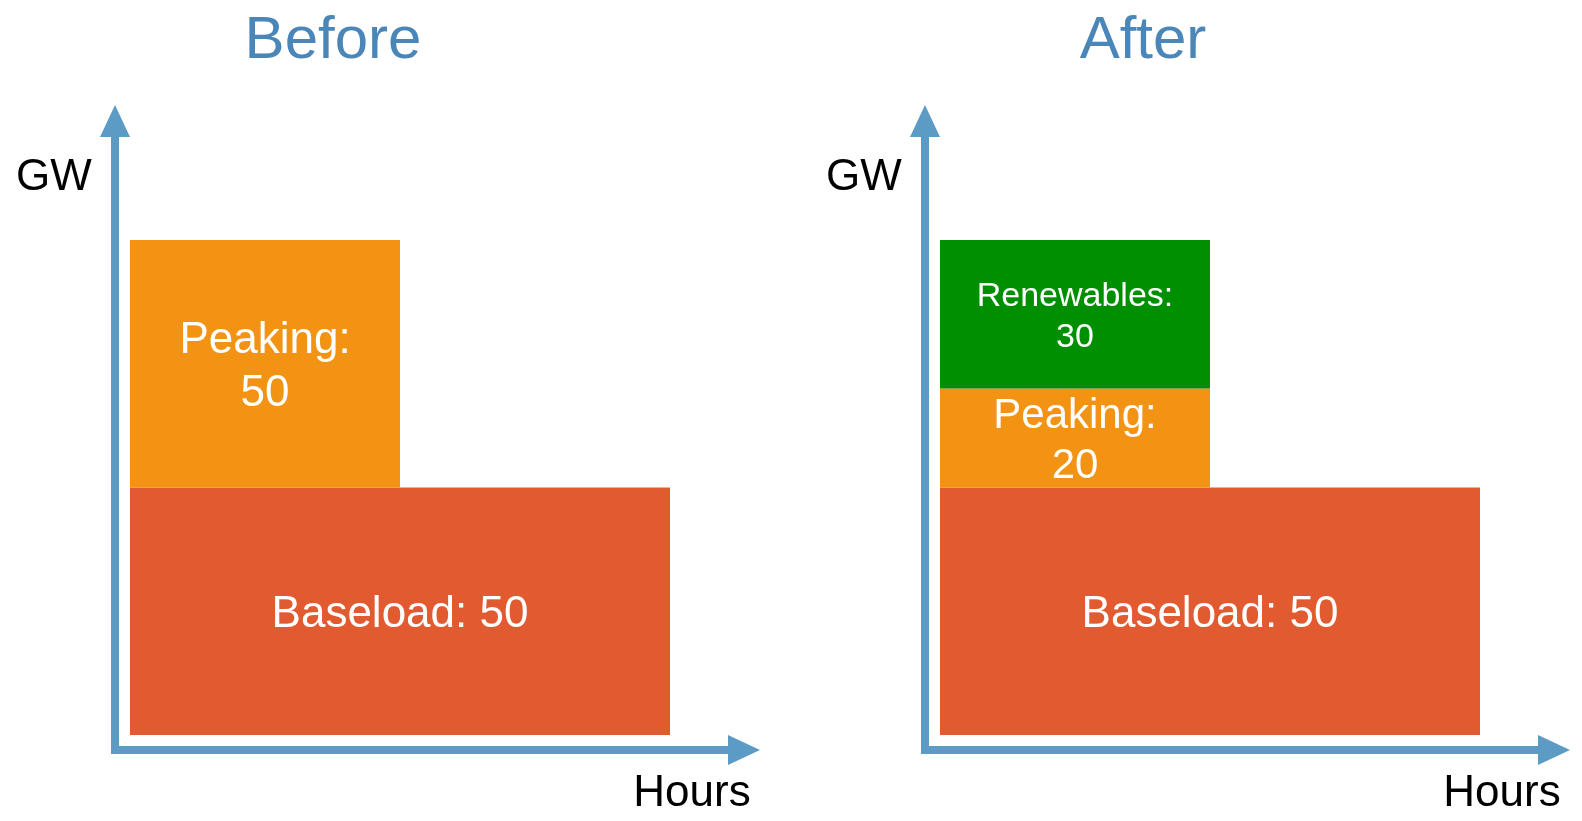  What do you see at coordinates (333, 37) in the screenshot?
I see `chart-title: Before` at bounding box center [333, 37].